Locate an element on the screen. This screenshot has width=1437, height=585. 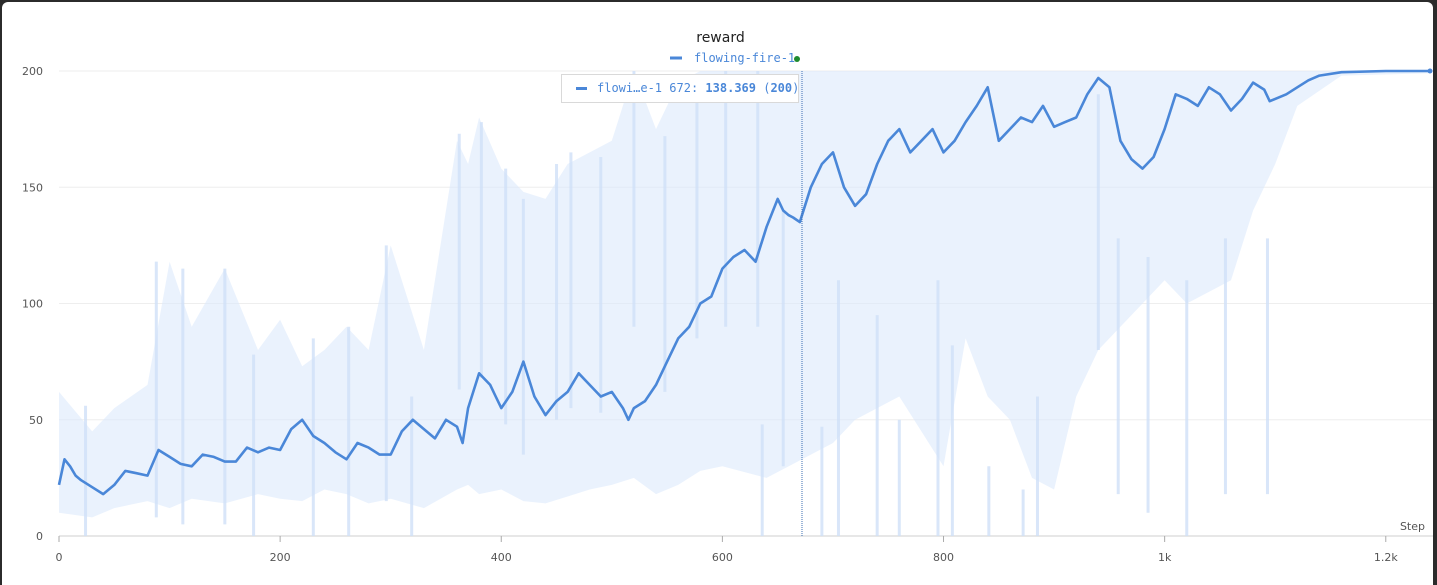
x-axis-label: Step is located at coordinates (1412, 526).